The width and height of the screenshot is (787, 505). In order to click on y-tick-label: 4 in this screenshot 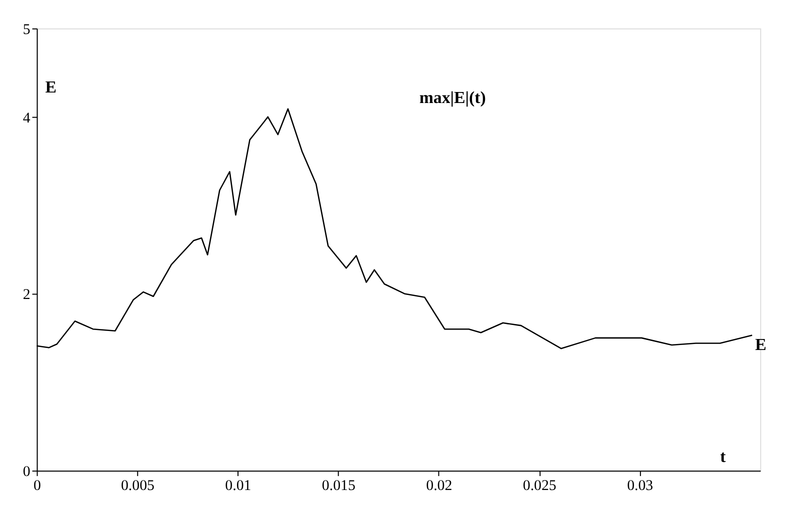, I will do `click(26, 118)`.